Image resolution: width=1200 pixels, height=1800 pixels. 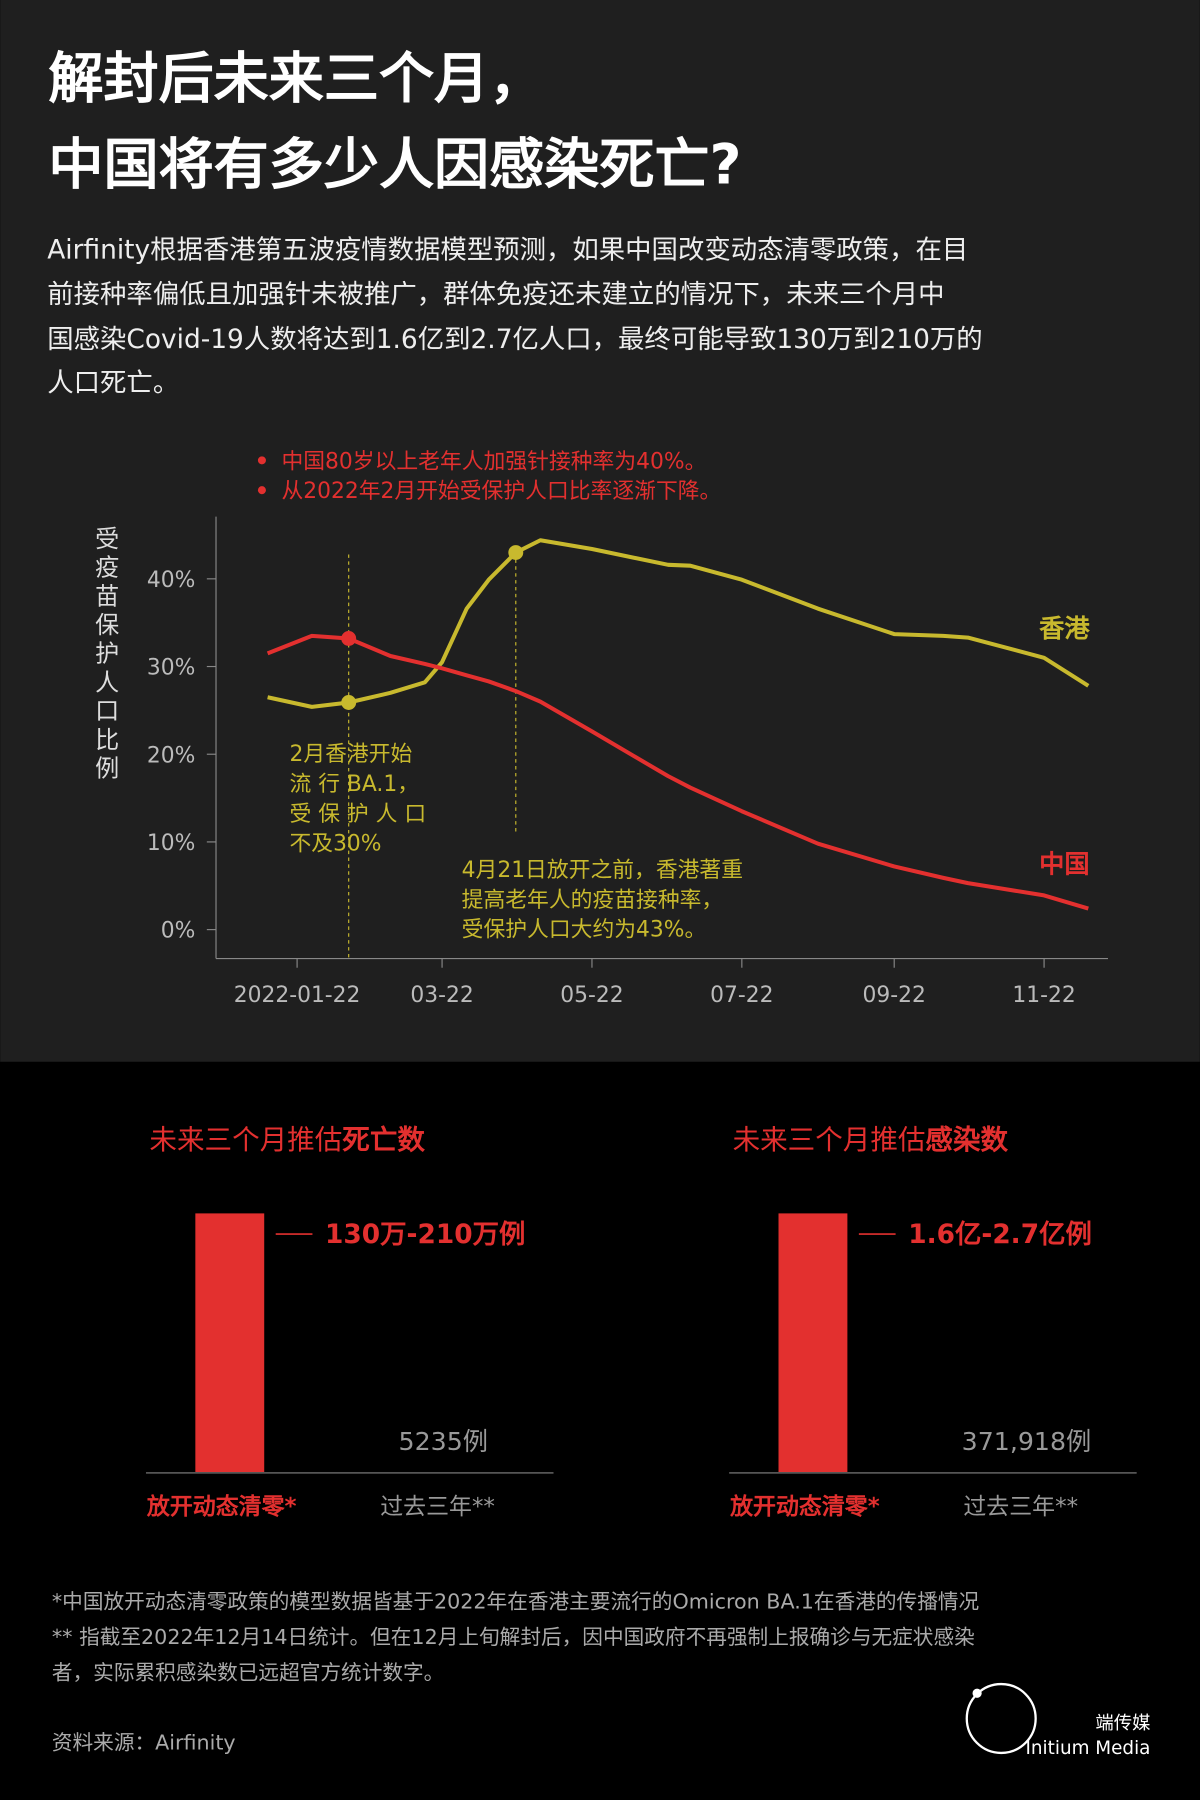 What do you see at coordinates (977, 1693) in the screenshot?
I see `logo-dot` at bounding box center [977, 1693].